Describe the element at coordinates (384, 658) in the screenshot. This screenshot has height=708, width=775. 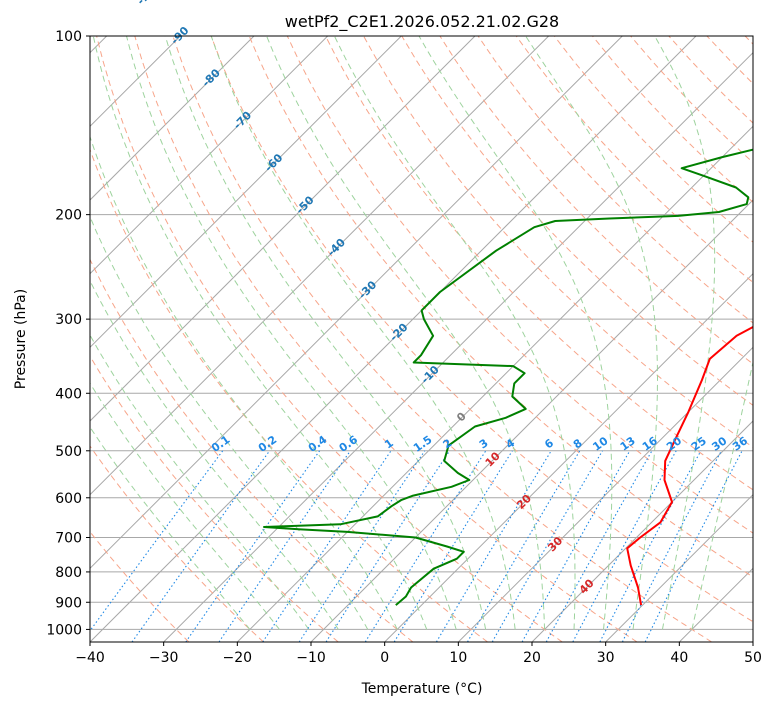
I see `x-tick-label: 0` at that location.